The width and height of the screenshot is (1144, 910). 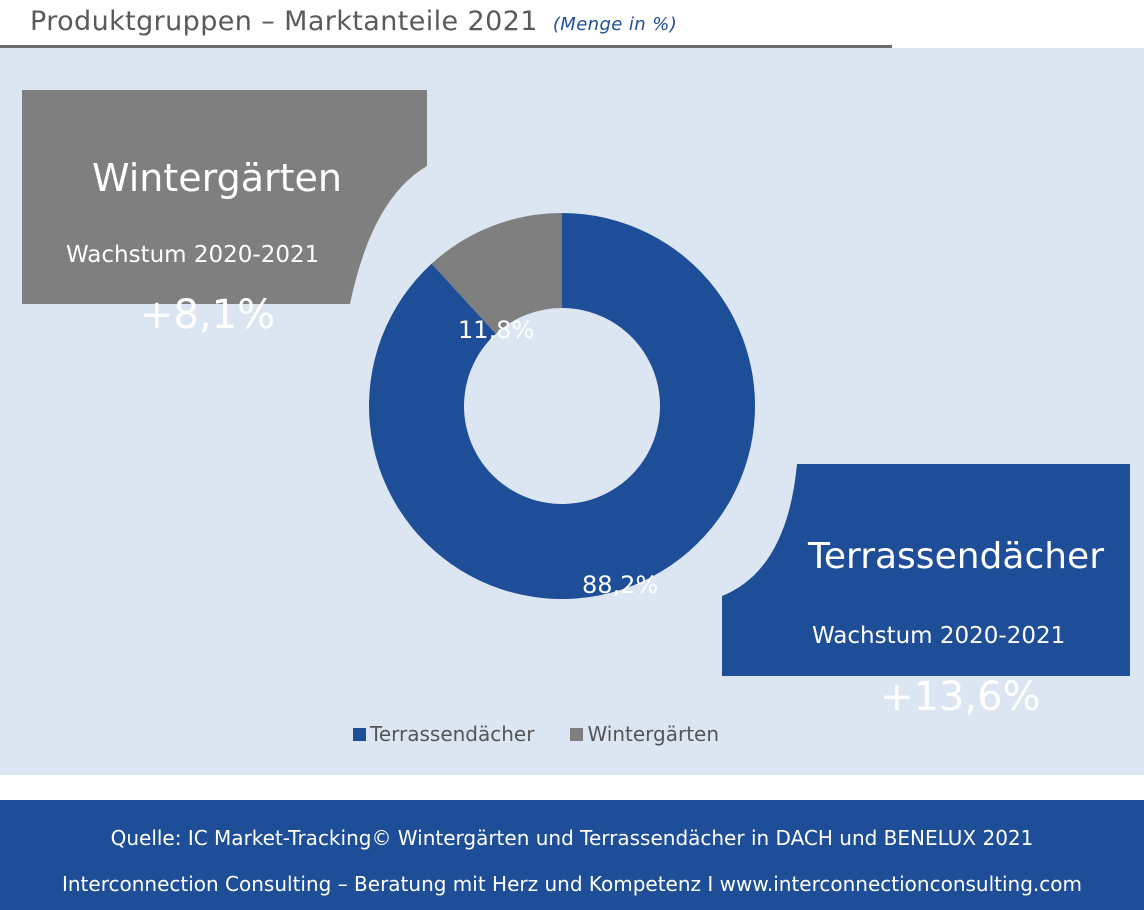 I want to click on callout-terrassendaecher-growth-value: +13,6%, so click(x=960, y=697).